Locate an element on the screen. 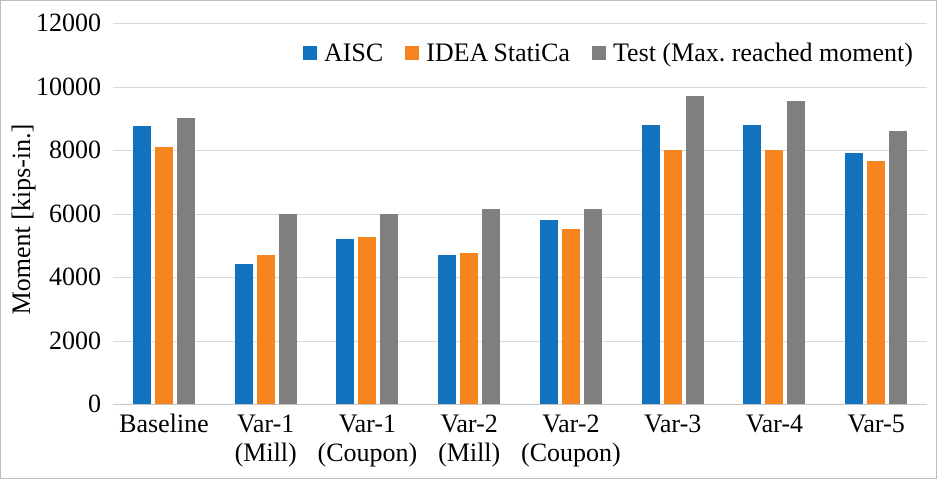 The height and width of the screenshot is (479, 937). y-tick-label: 0 is located at coordinates (94, 403).